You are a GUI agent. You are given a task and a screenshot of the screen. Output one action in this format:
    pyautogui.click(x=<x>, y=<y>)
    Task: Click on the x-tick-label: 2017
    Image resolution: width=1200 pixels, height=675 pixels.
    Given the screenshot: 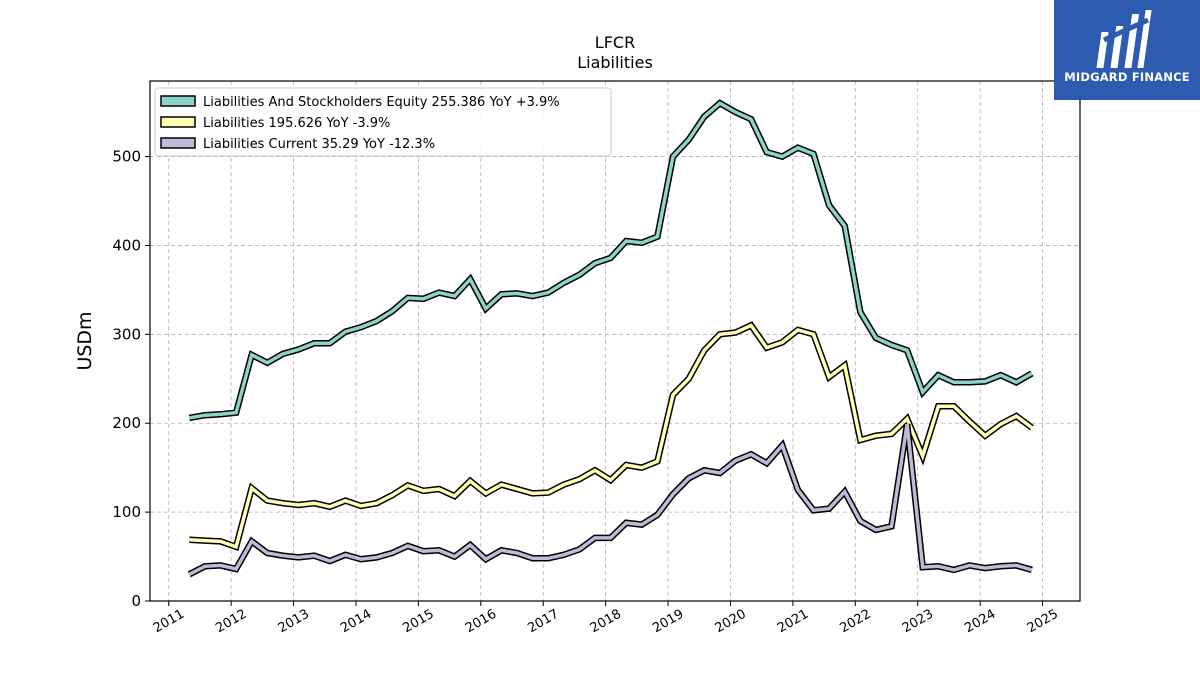 What is the action you would take?
    pyautogui.click(x=543, y=622)
    